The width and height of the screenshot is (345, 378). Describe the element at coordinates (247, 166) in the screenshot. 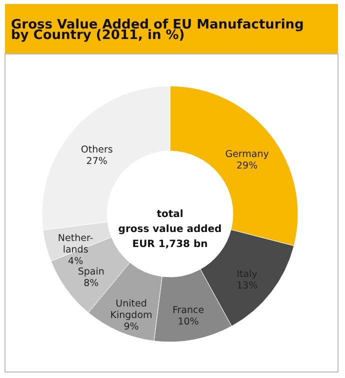

I see `data-label: 29%` at that location.